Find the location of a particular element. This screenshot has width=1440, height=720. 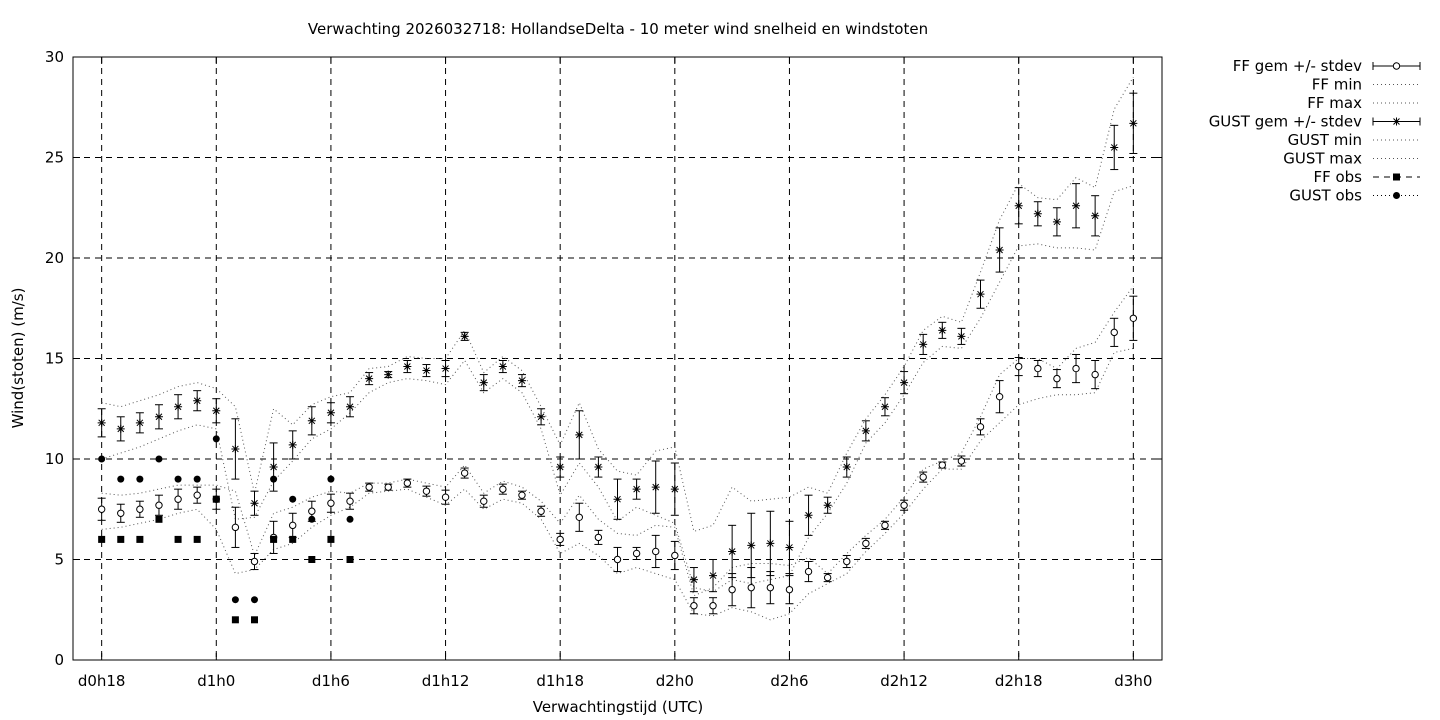

y-tick-label: 15 is located at coordinates (54, 359).